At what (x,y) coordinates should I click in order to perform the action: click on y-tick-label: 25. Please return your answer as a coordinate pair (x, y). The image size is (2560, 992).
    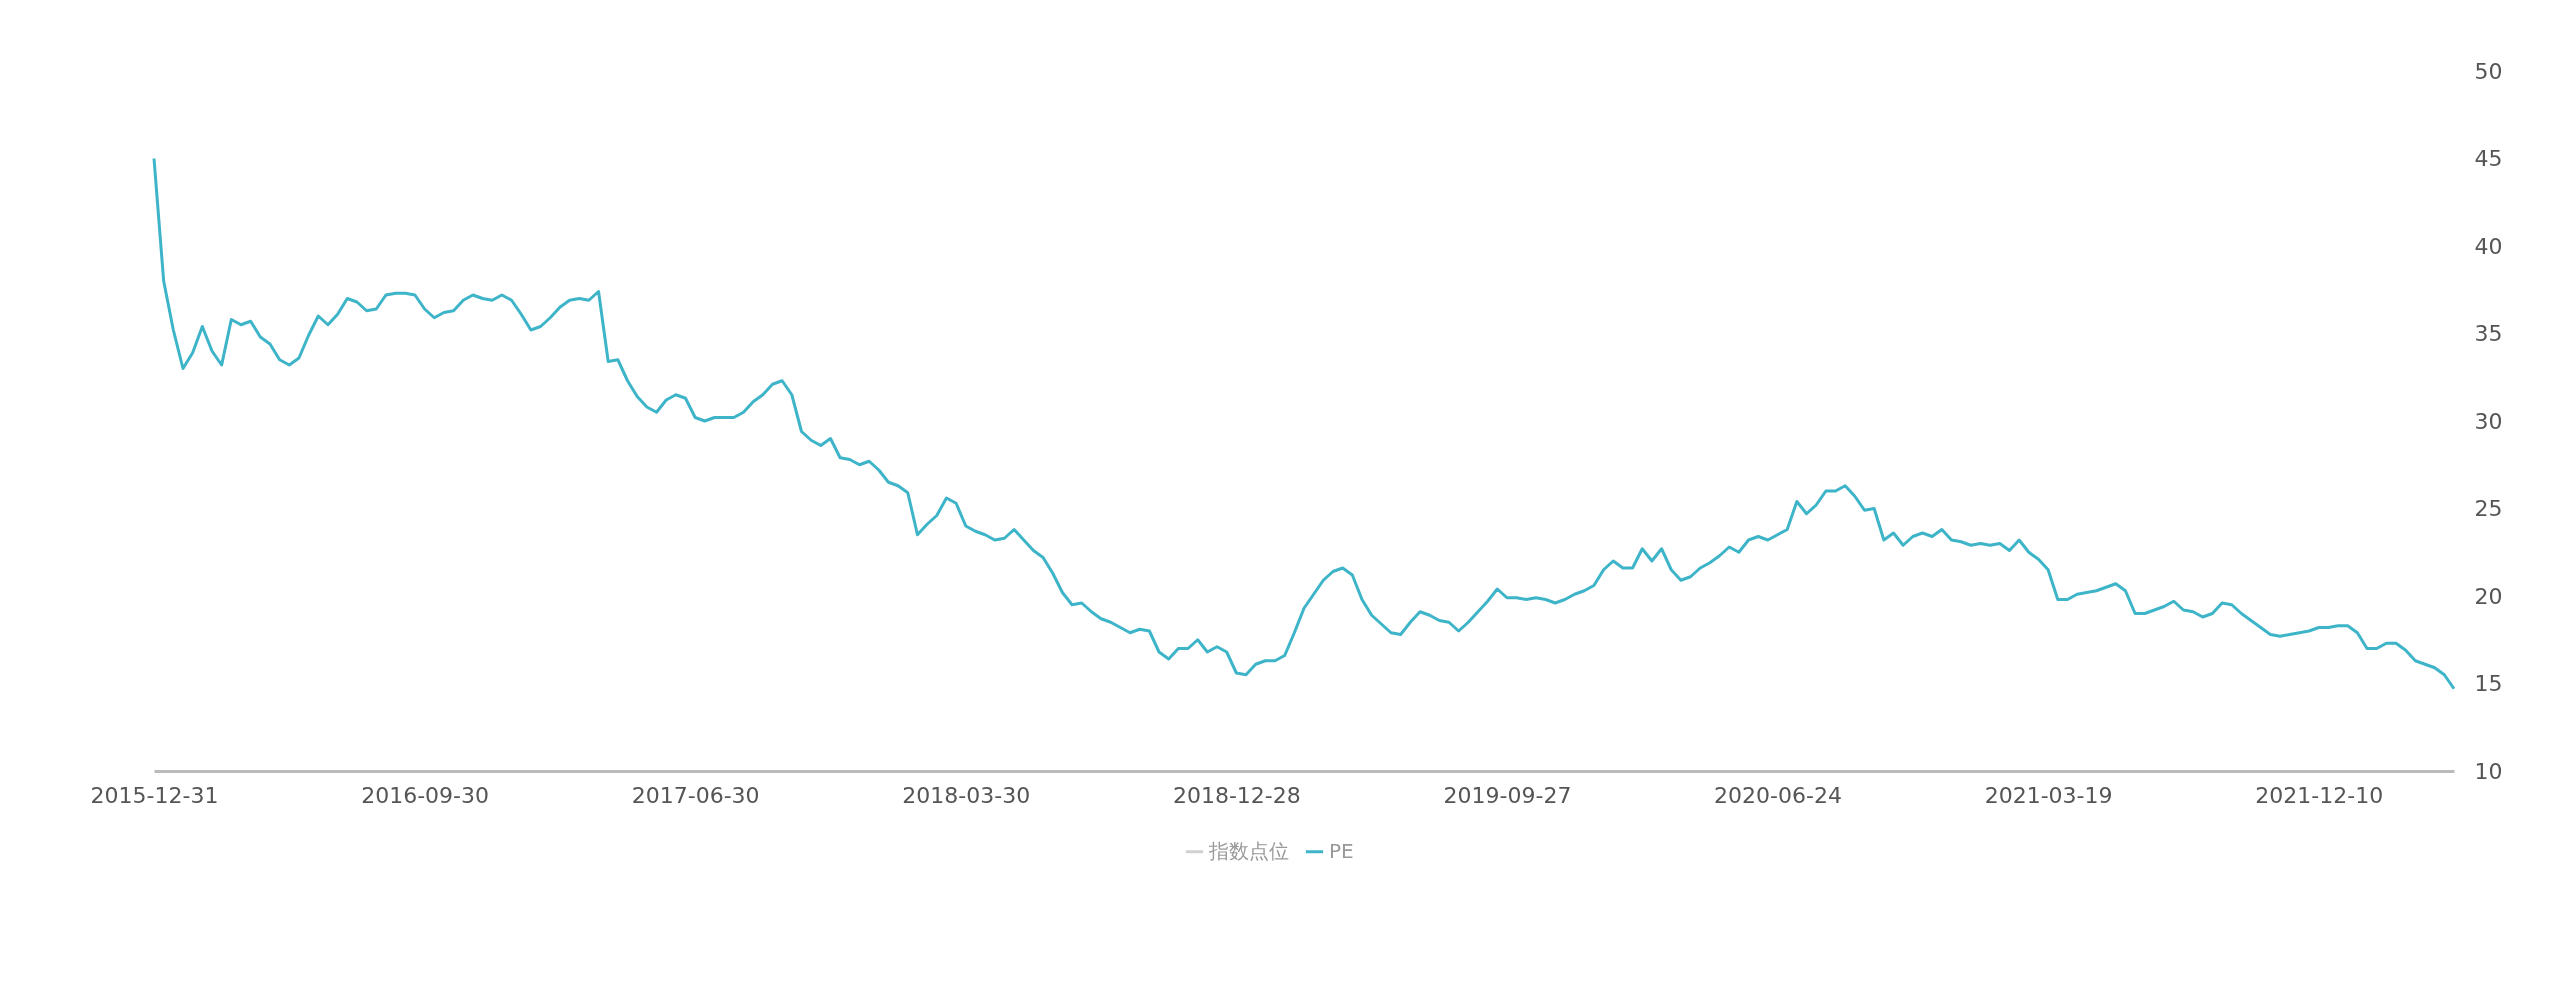
    Looking at the image, I should click on (2488, 508).